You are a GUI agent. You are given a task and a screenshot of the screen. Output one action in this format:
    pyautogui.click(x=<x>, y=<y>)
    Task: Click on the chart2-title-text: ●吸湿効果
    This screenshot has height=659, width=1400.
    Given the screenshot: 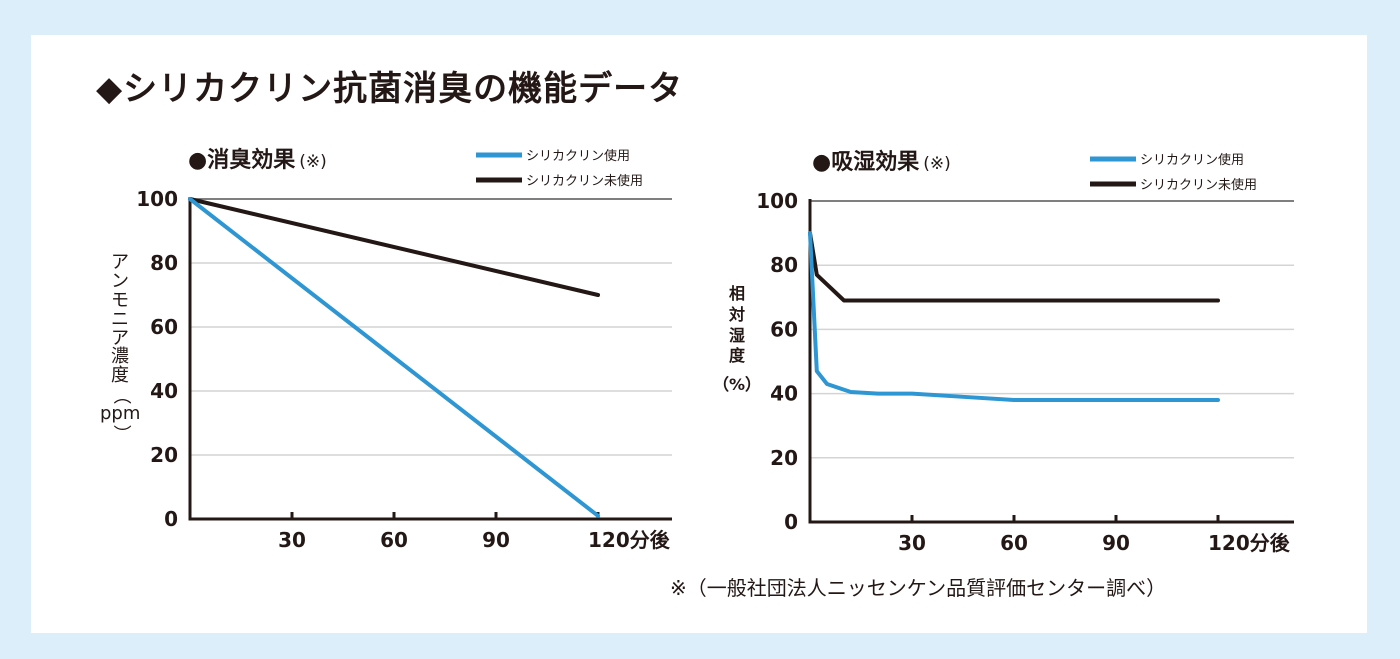 What is the action you would take?
    pyautogui.click(x=866, y=162)
    